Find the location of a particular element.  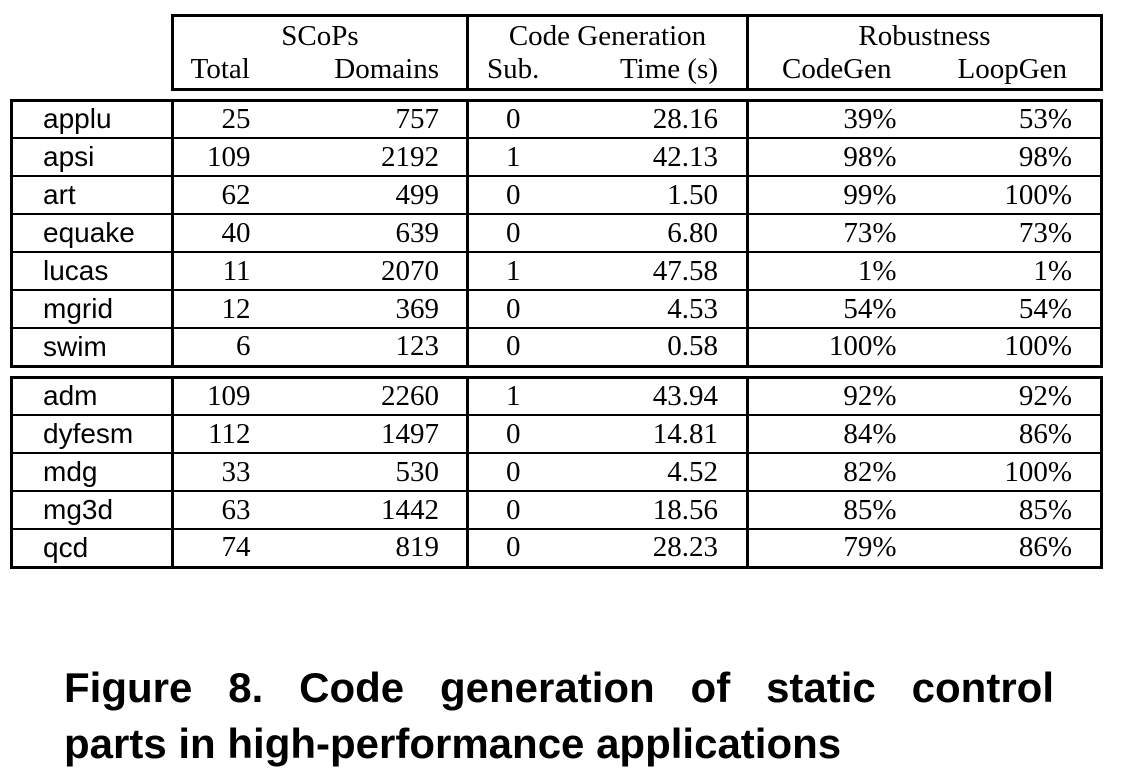

cell-loopgen: 1% is located at coordinates (1013, 270).